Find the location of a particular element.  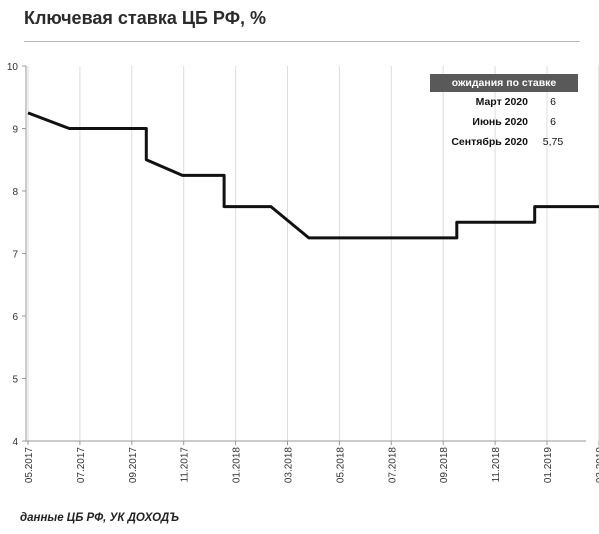

x-tick-label: 03.2018 is located at coordinates (289, 465).